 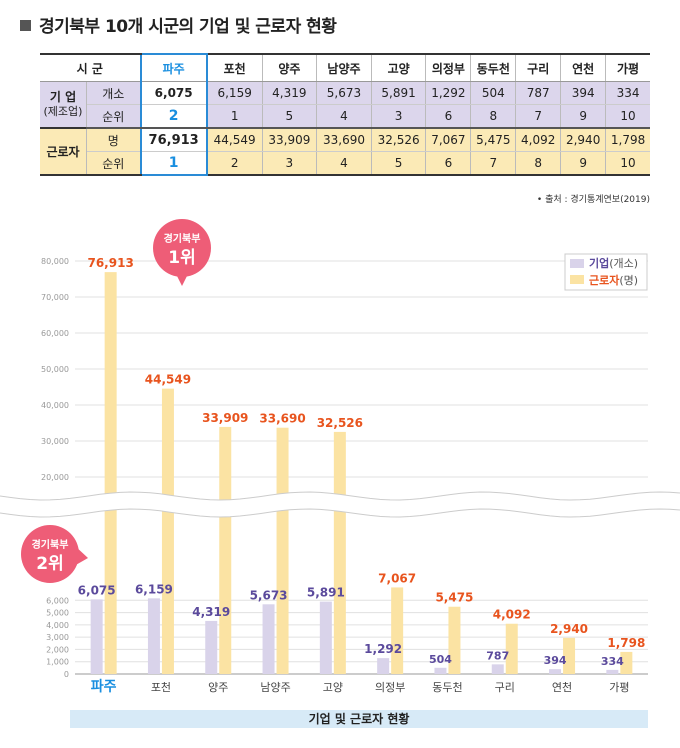 I want to click on y-tick-label: 20,000, so click(x=55, y=477).